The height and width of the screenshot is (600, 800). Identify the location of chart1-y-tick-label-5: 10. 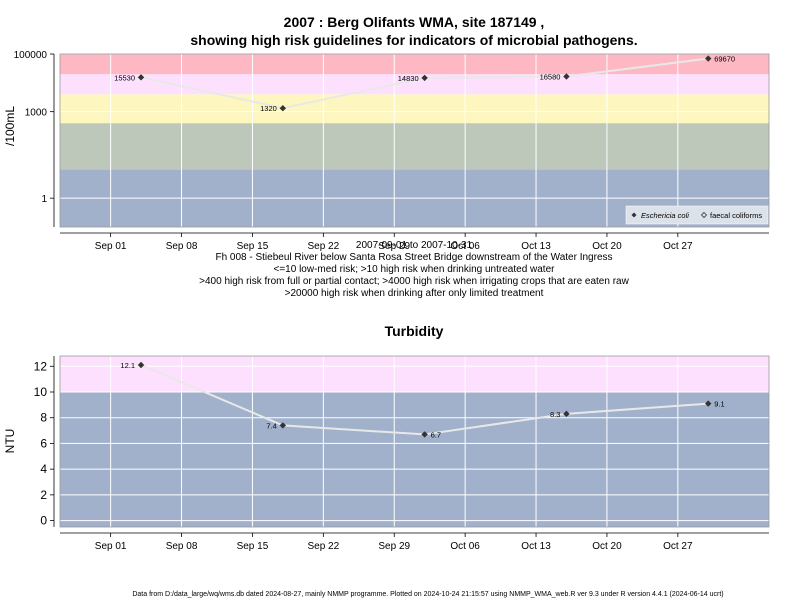
(41, 392).